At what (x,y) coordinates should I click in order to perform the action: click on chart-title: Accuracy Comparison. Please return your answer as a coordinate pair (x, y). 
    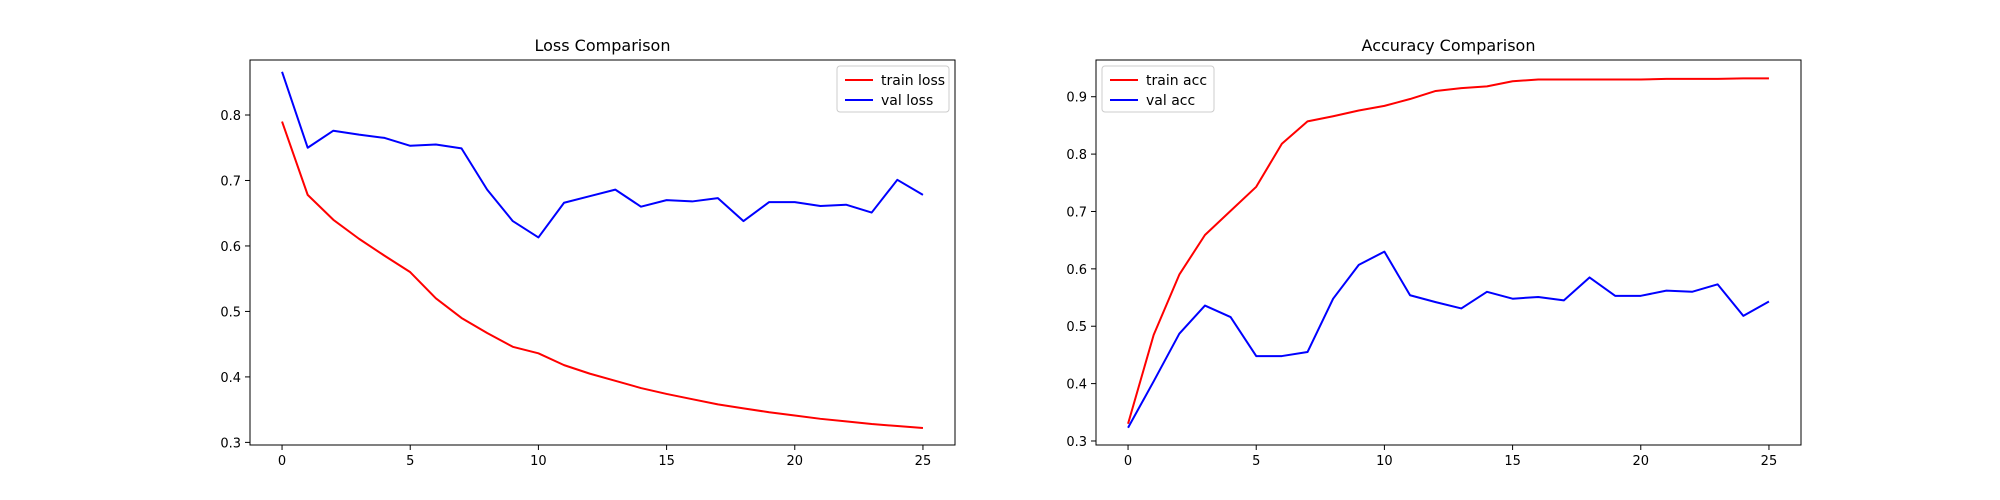
    Looking at the image, I should click on (1449, 45).